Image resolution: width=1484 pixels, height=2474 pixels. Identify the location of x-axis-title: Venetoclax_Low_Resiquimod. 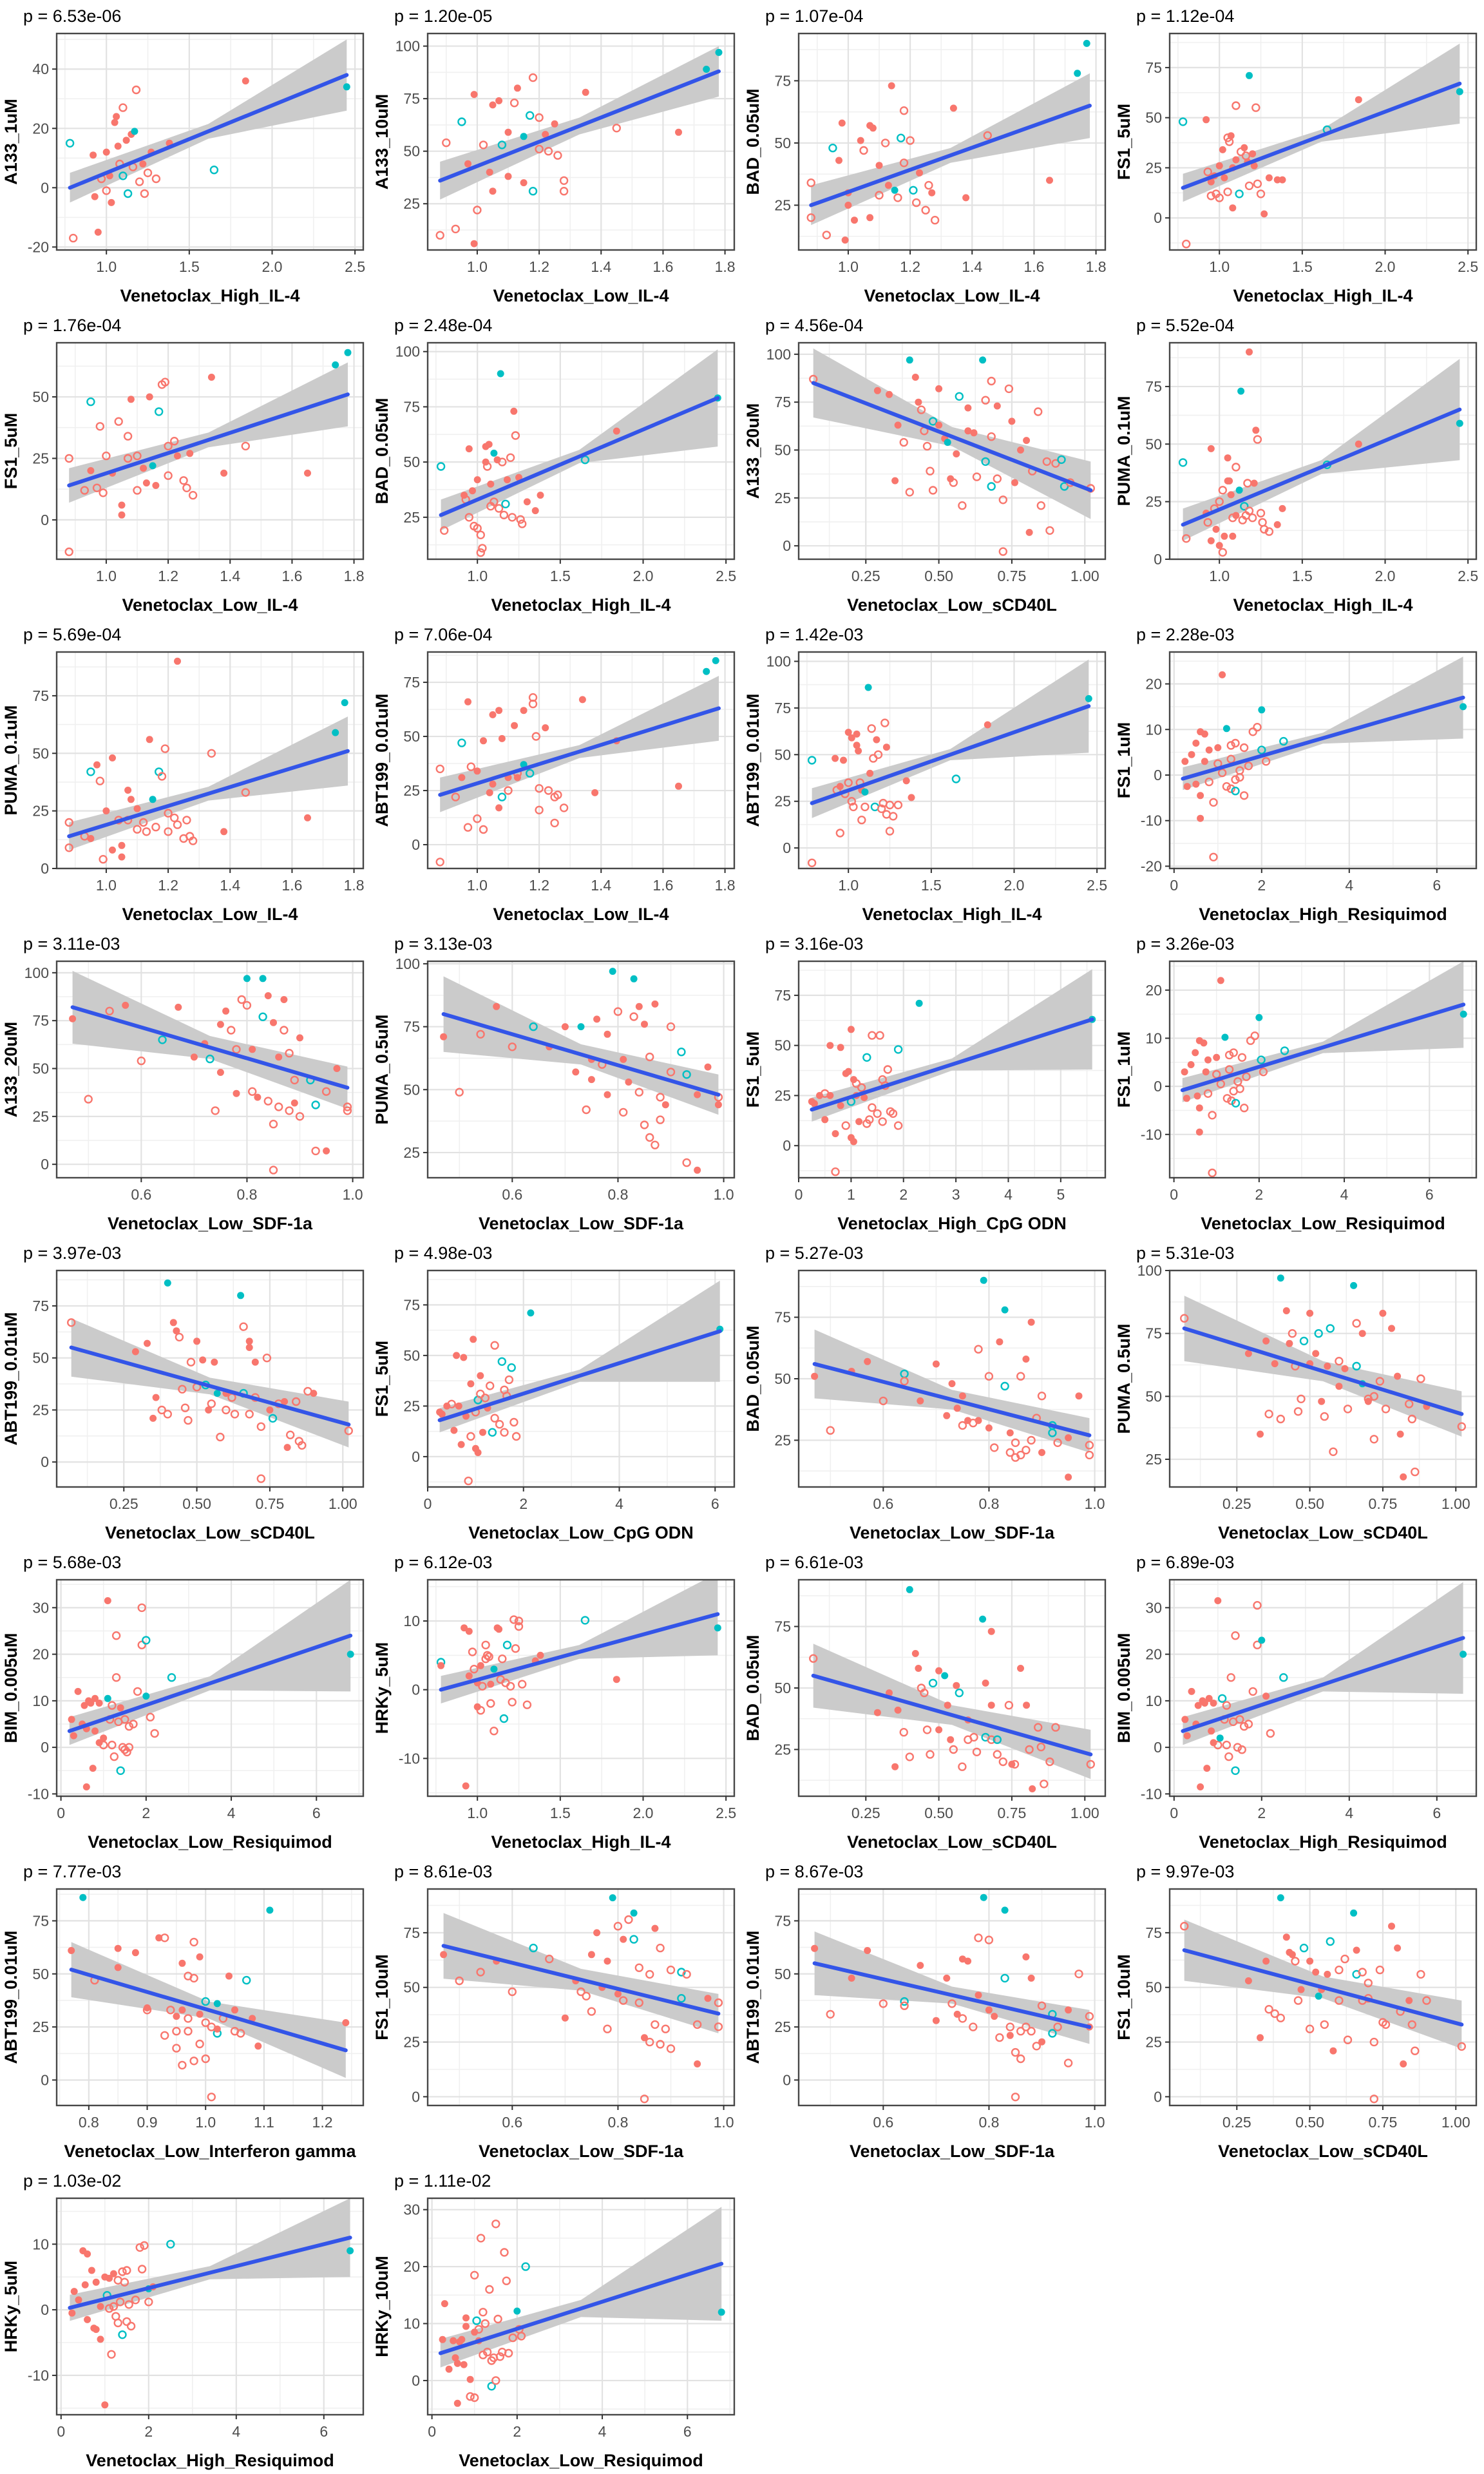
(1323, 1223).